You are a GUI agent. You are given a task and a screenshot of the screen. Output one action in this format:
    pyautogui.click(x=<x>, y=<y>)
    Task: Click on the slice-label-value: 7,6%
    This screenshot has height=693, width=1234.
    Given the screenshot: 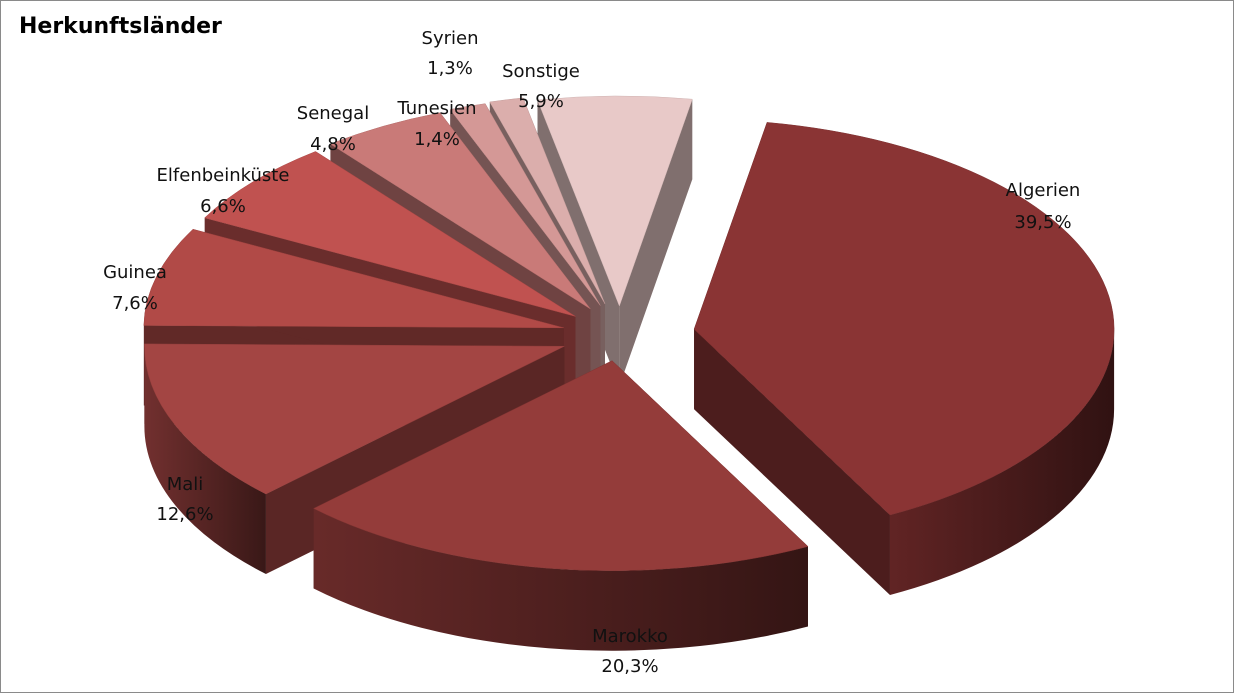 What is the action you would take?
    pyautogui.click(x=135, y=303)
    